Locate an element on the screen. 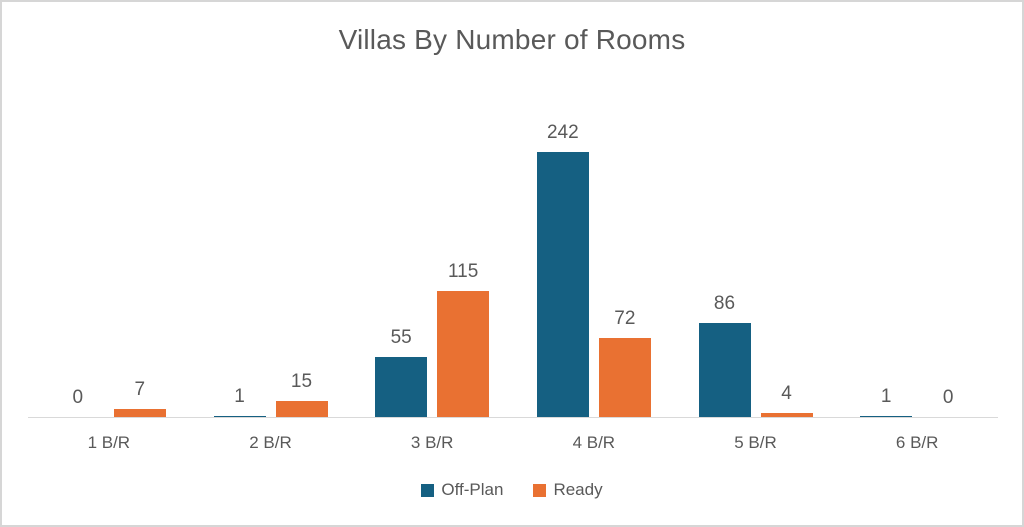 Image resolution: width=1024 pixels, height=527 pixels. data-label-ready-3-b-r: 115 is located at coordinates (463, 271).